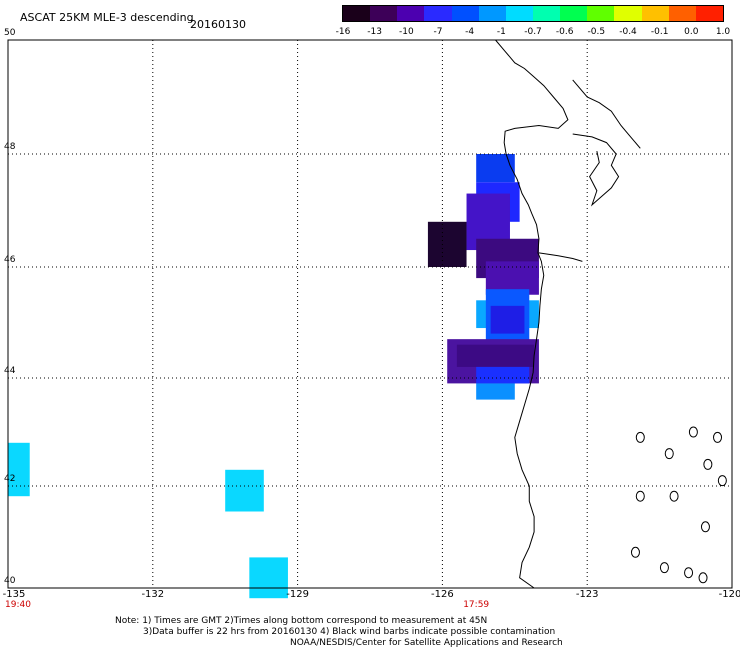 The height and width of the screenshot is (650, 740). I want to click on colorbar-tick-label: -0.6, so click(564, 32).